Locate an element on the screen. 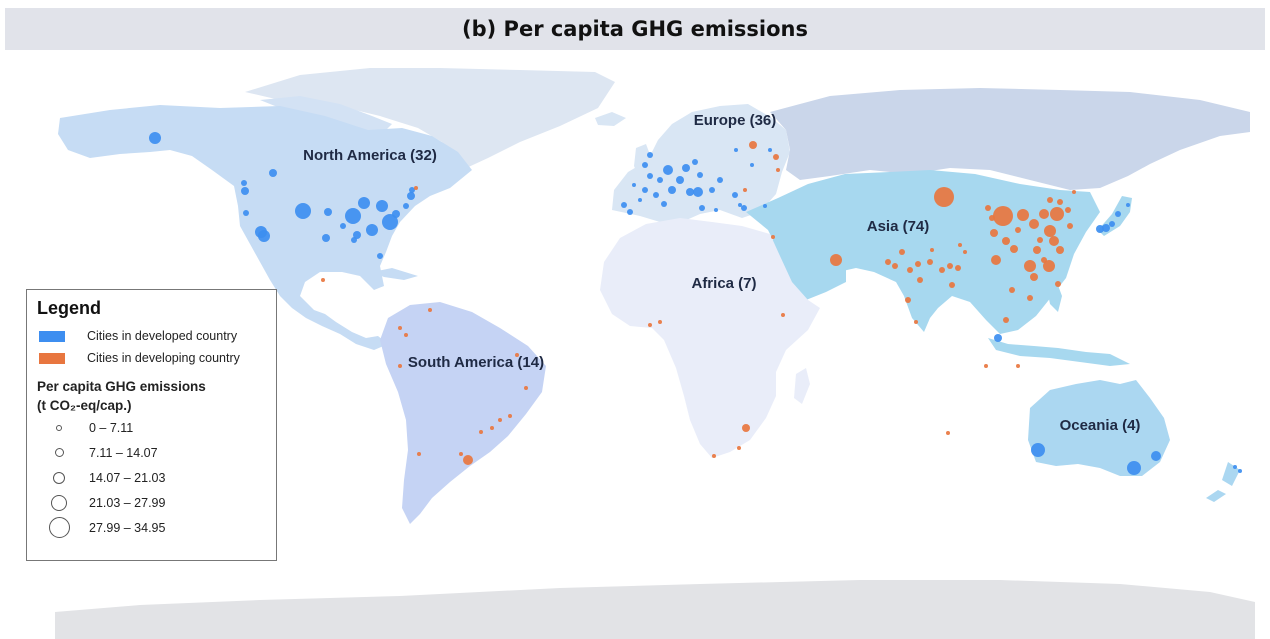 The width and height of the screenshot is (1270, 639). legend-size-title-line2: (t CO₂-eq/cap.) is located at coordinates (84, 405).